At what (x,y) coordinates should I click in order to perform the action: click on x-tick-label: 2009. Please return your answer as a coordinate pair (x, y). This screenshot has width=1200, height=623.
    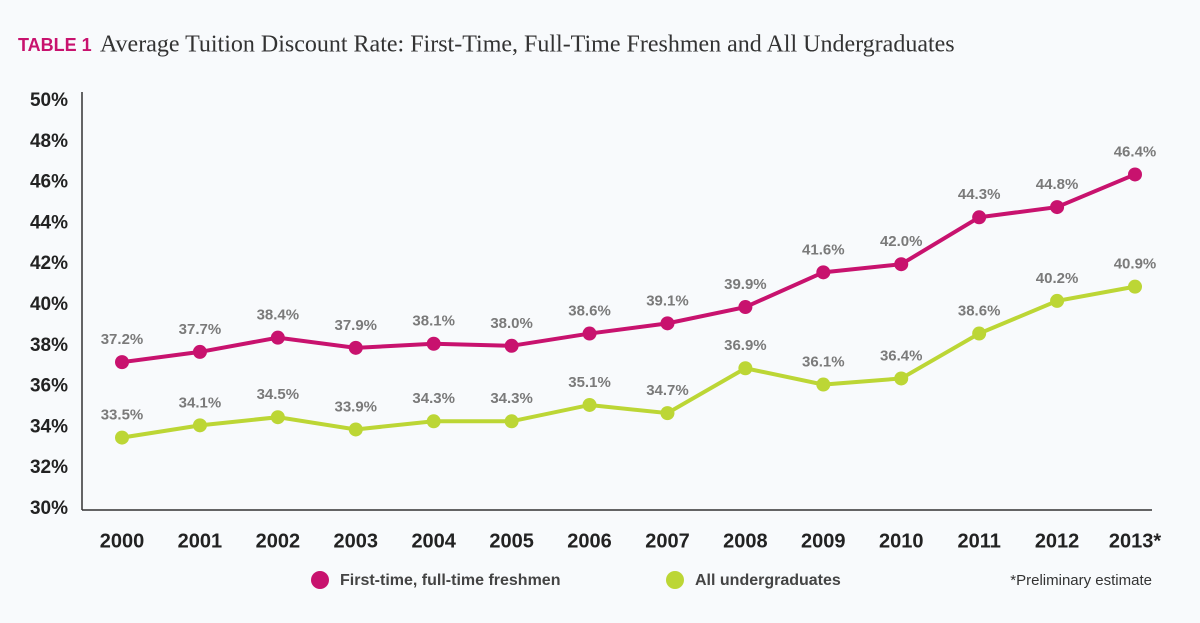
    Looking at the image, I should click on (823, 541).